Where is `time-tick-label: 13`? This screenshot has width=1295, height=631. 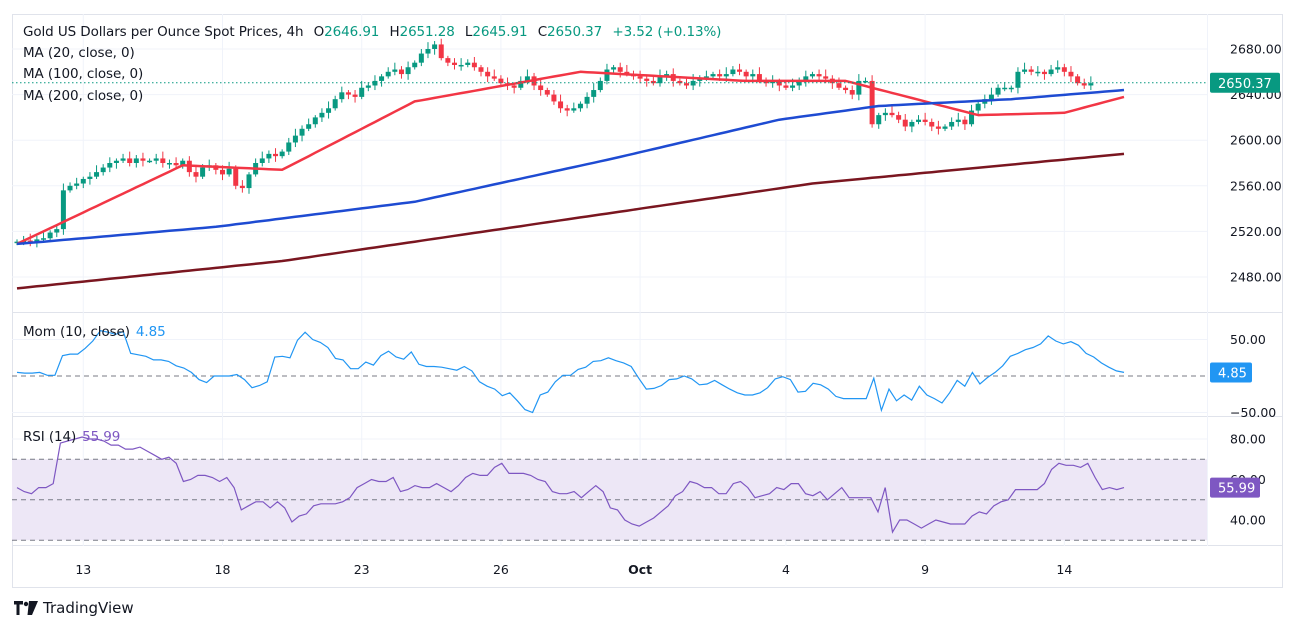
time-tick-label: 13 is located at coordinates (83, 569).